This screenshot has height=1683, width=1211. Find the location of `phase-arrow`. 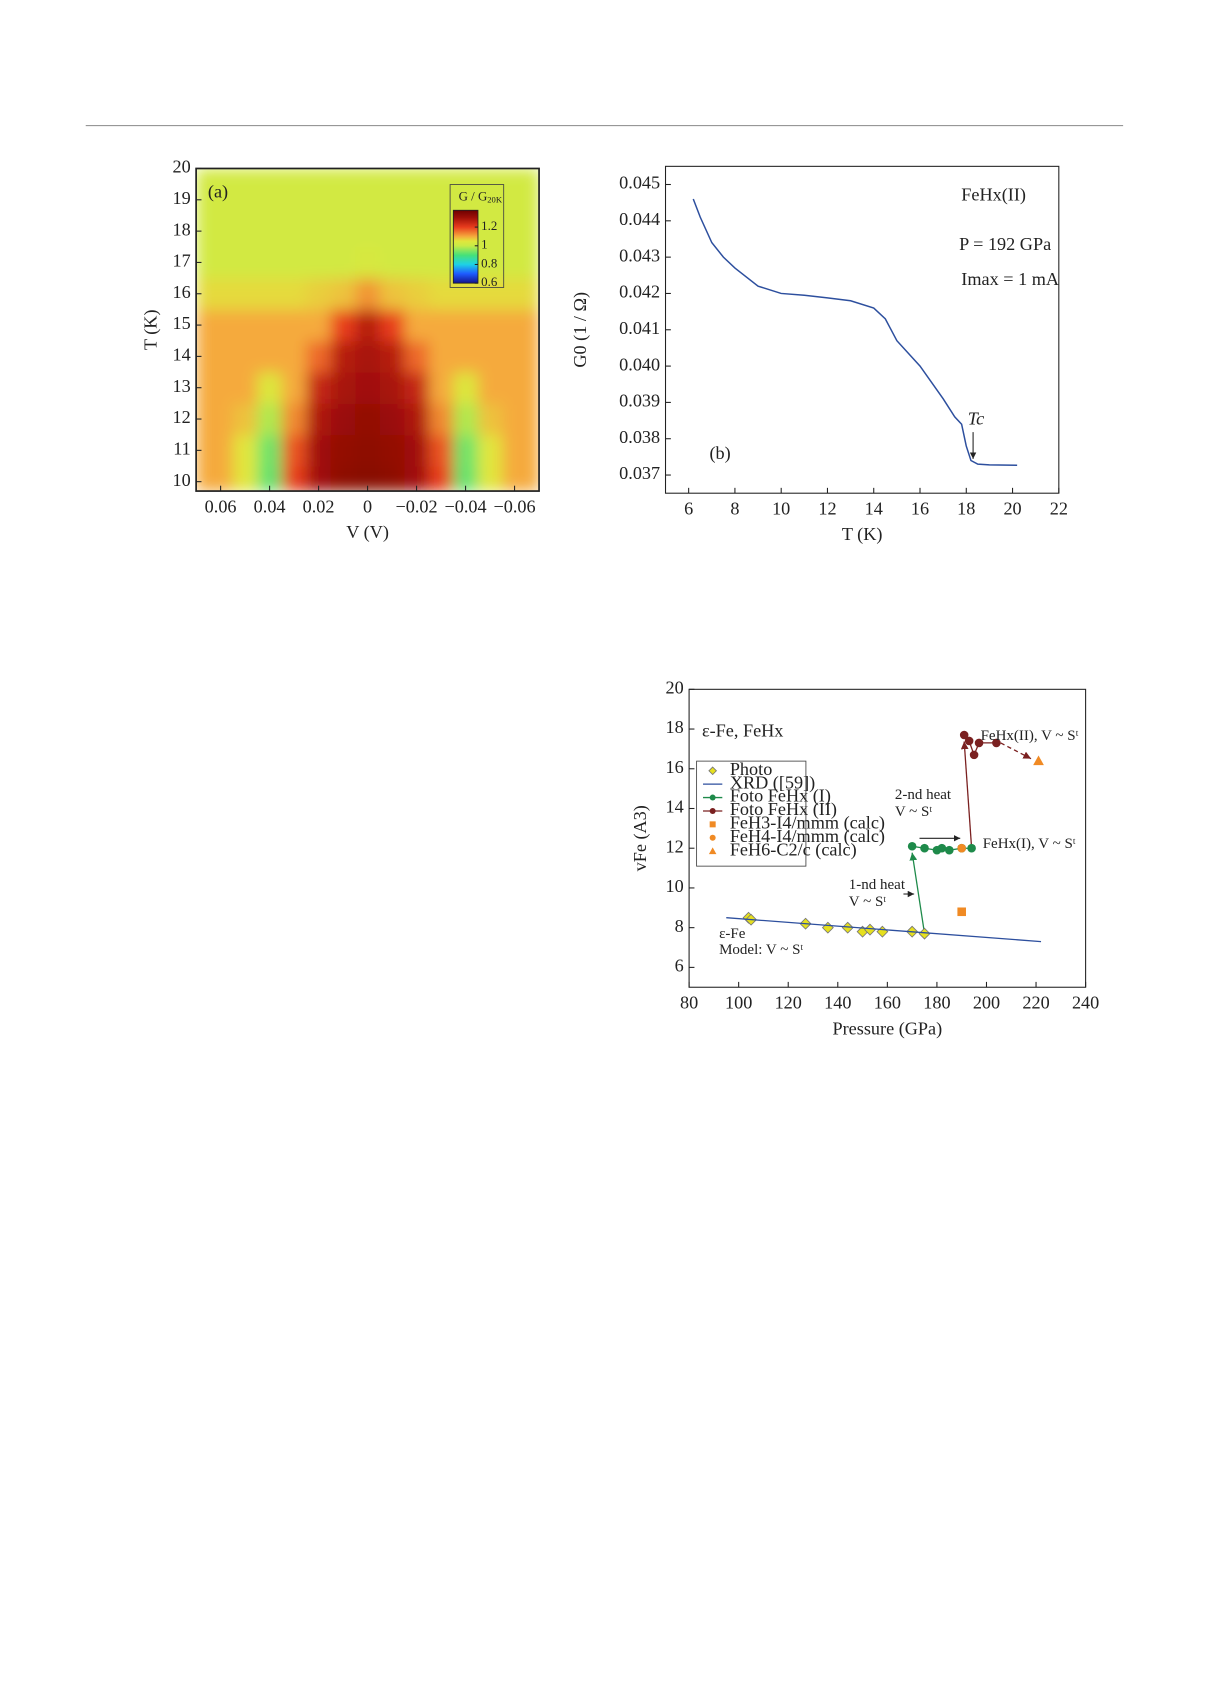

phase-arrow is located at coordinates (966, 795).